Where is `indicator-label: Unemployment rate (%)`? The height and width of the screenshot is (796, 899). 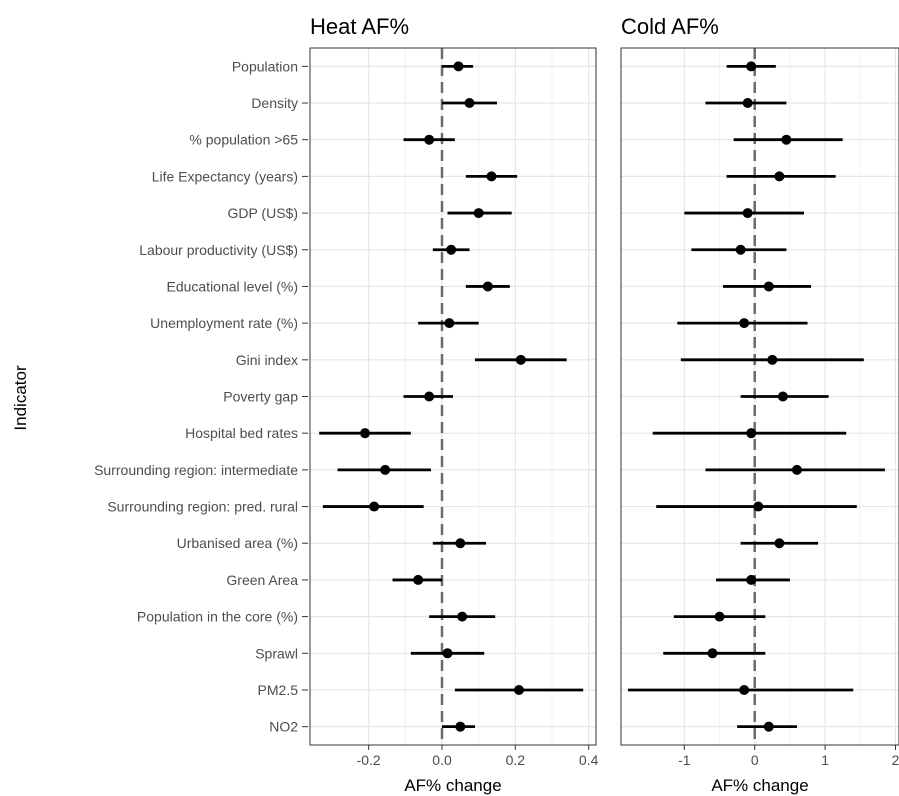
indicator-label: Unemployment rate (%) is located at coordinates (224, 323).